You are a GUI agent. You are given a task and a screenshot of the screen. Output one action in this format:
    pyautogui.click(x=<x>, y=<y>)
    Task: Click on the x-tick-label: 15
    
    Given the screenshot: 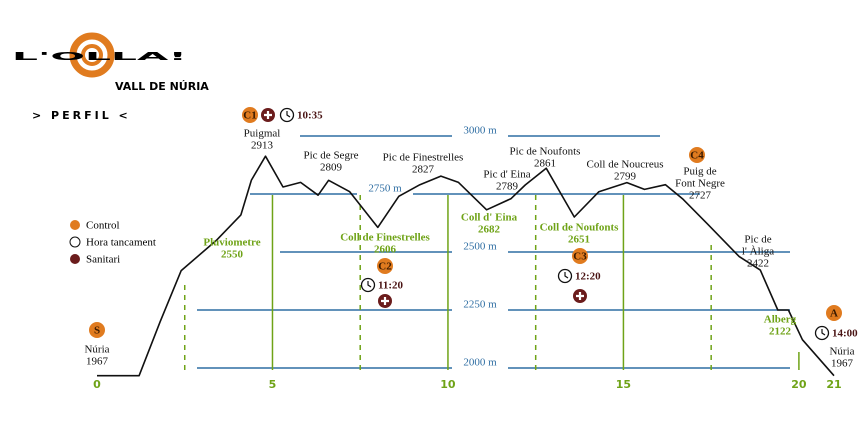 What is the action you would take?
    pyautogui.click(x=623, y=384)
    